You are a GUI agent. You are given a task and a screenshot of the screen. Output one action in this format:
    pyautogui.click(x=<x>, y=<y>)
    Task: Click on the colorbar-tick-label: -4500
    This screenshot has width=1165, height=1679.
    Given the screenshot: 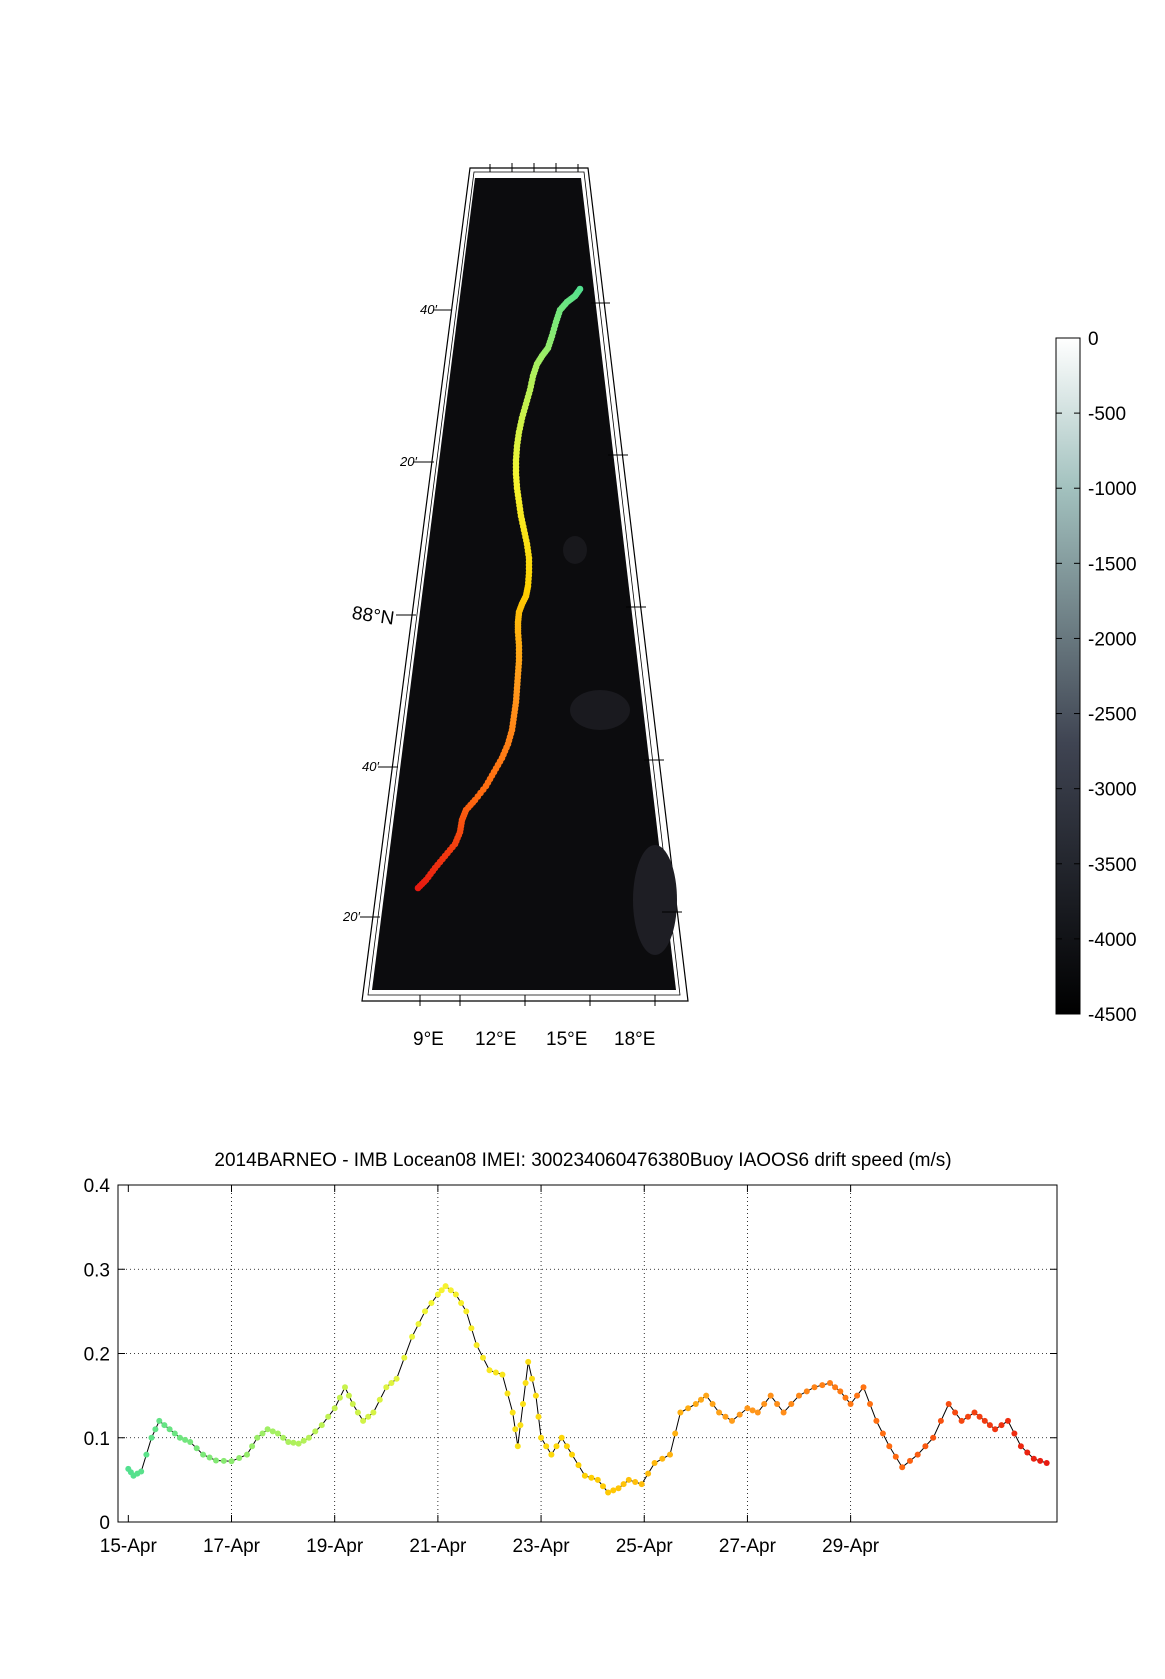 What is the action you would take?
    pyautogui.click(x=1112, y=1015)
    